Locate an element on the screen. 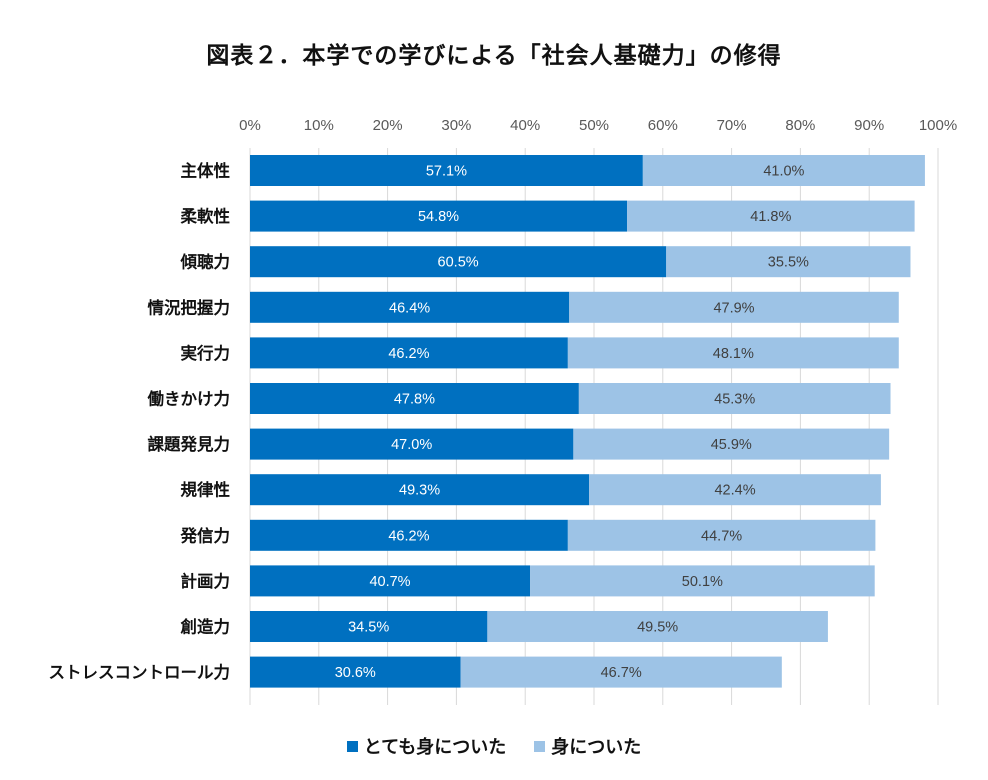 The height and width of the screenshot is (780, 988). legend-item-somewhat: 身についた is located at coordinates (587, 746).